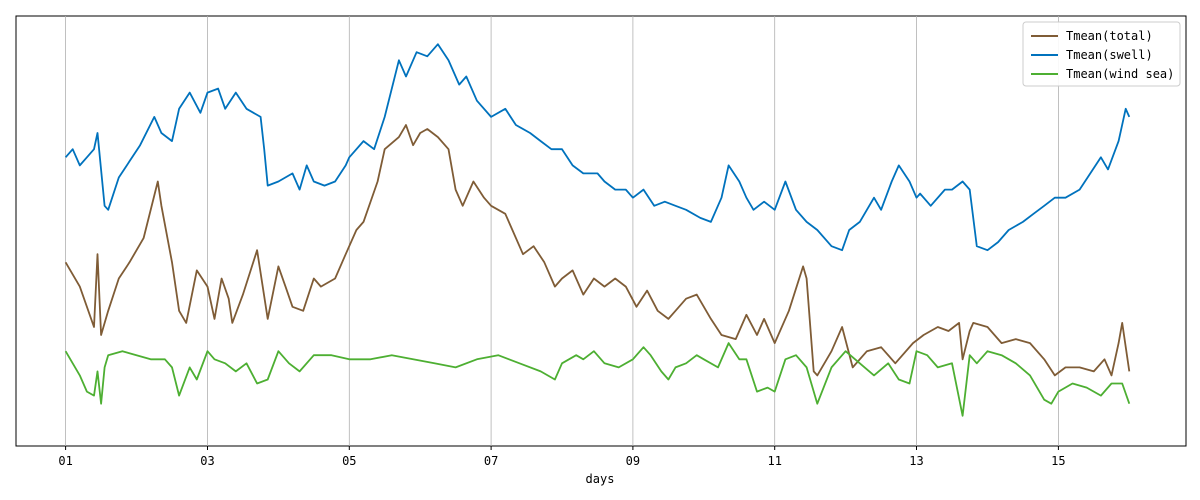 The width and height of the screenshot is (1200, 500). I want to click on legend-box, so click(1101, 54).